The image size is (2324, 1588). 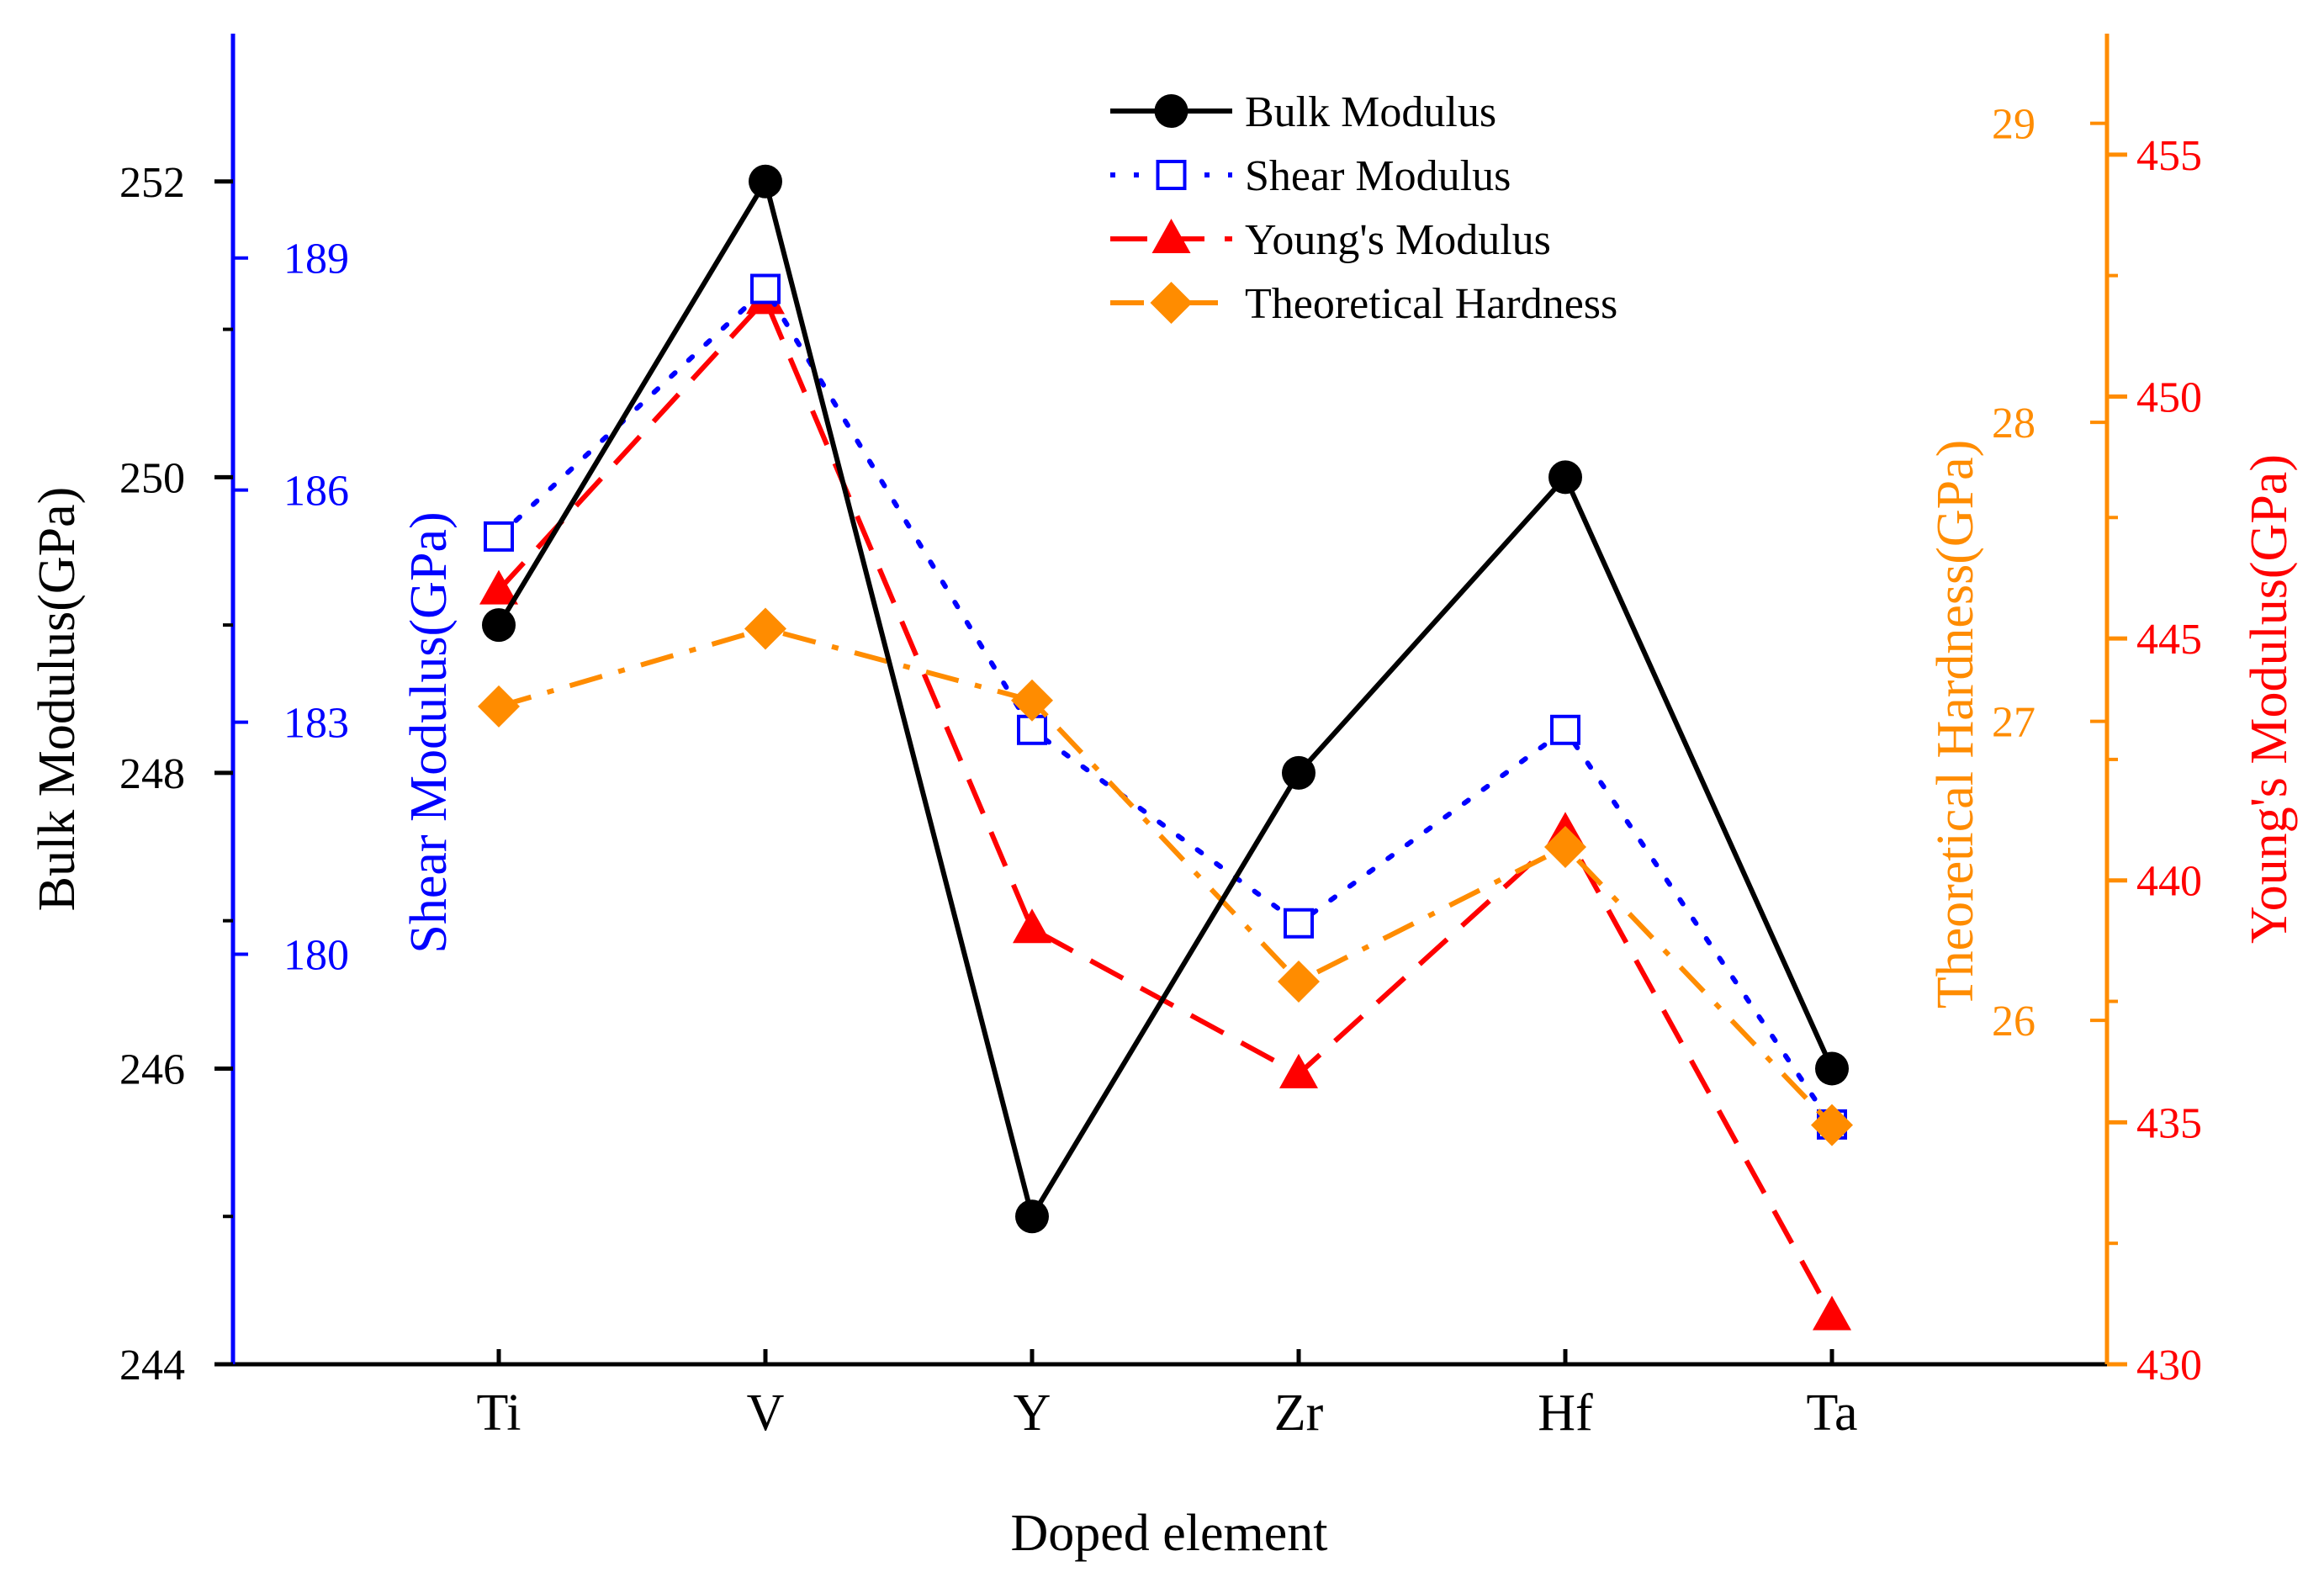 I want to click on hardness-tick-label: 26, so click(x=2014, y=1021).